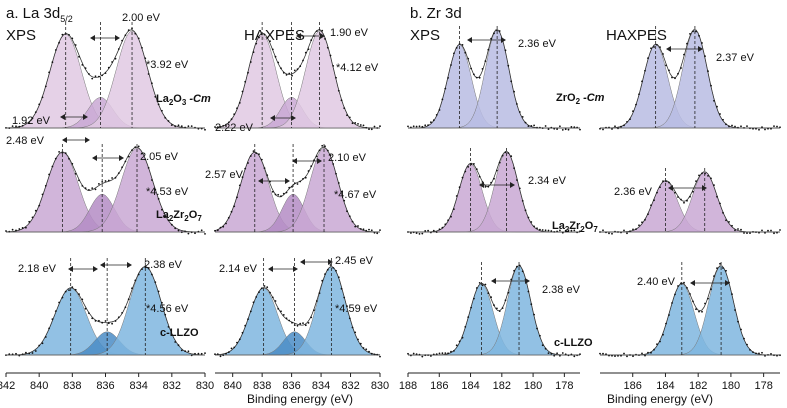 The image size is (787, 408). Describe the element at coordinates (527, 281) in the screenshot. I see `zr-xps-r3-arrow-head-right` at that location.